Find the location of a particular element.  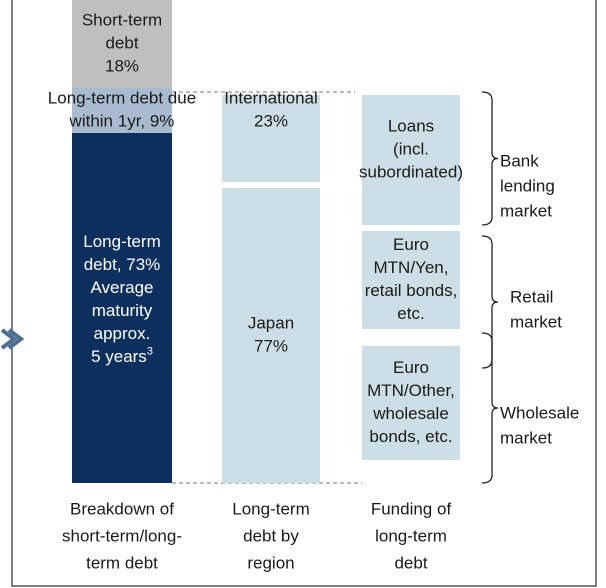

segment-label: debt, 73% is located at coordinates (122, 264).